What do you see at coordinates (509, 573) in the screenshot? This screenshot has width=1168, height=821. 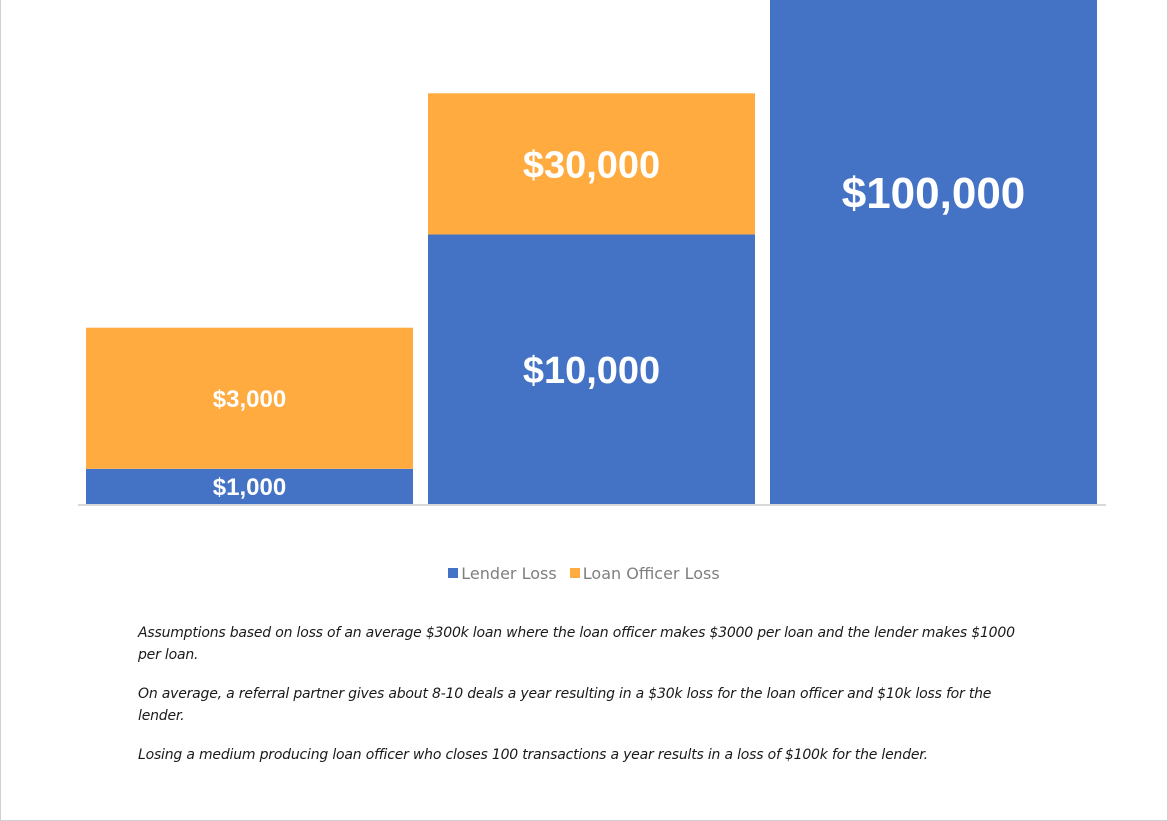 I see `legend-label-lender-loss: Lender Loss` at bounding box center [509, 573].